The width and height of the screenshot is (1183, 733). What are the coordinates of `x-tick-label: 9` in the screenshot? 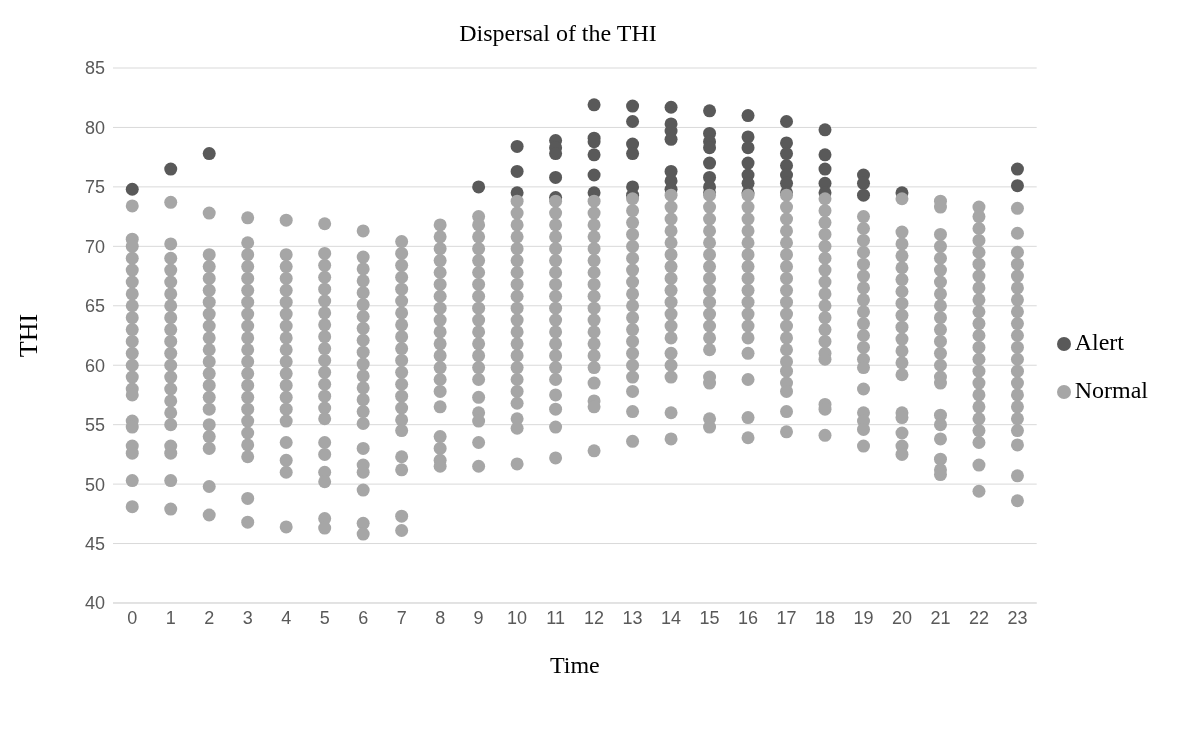 It's located at (478, 617).